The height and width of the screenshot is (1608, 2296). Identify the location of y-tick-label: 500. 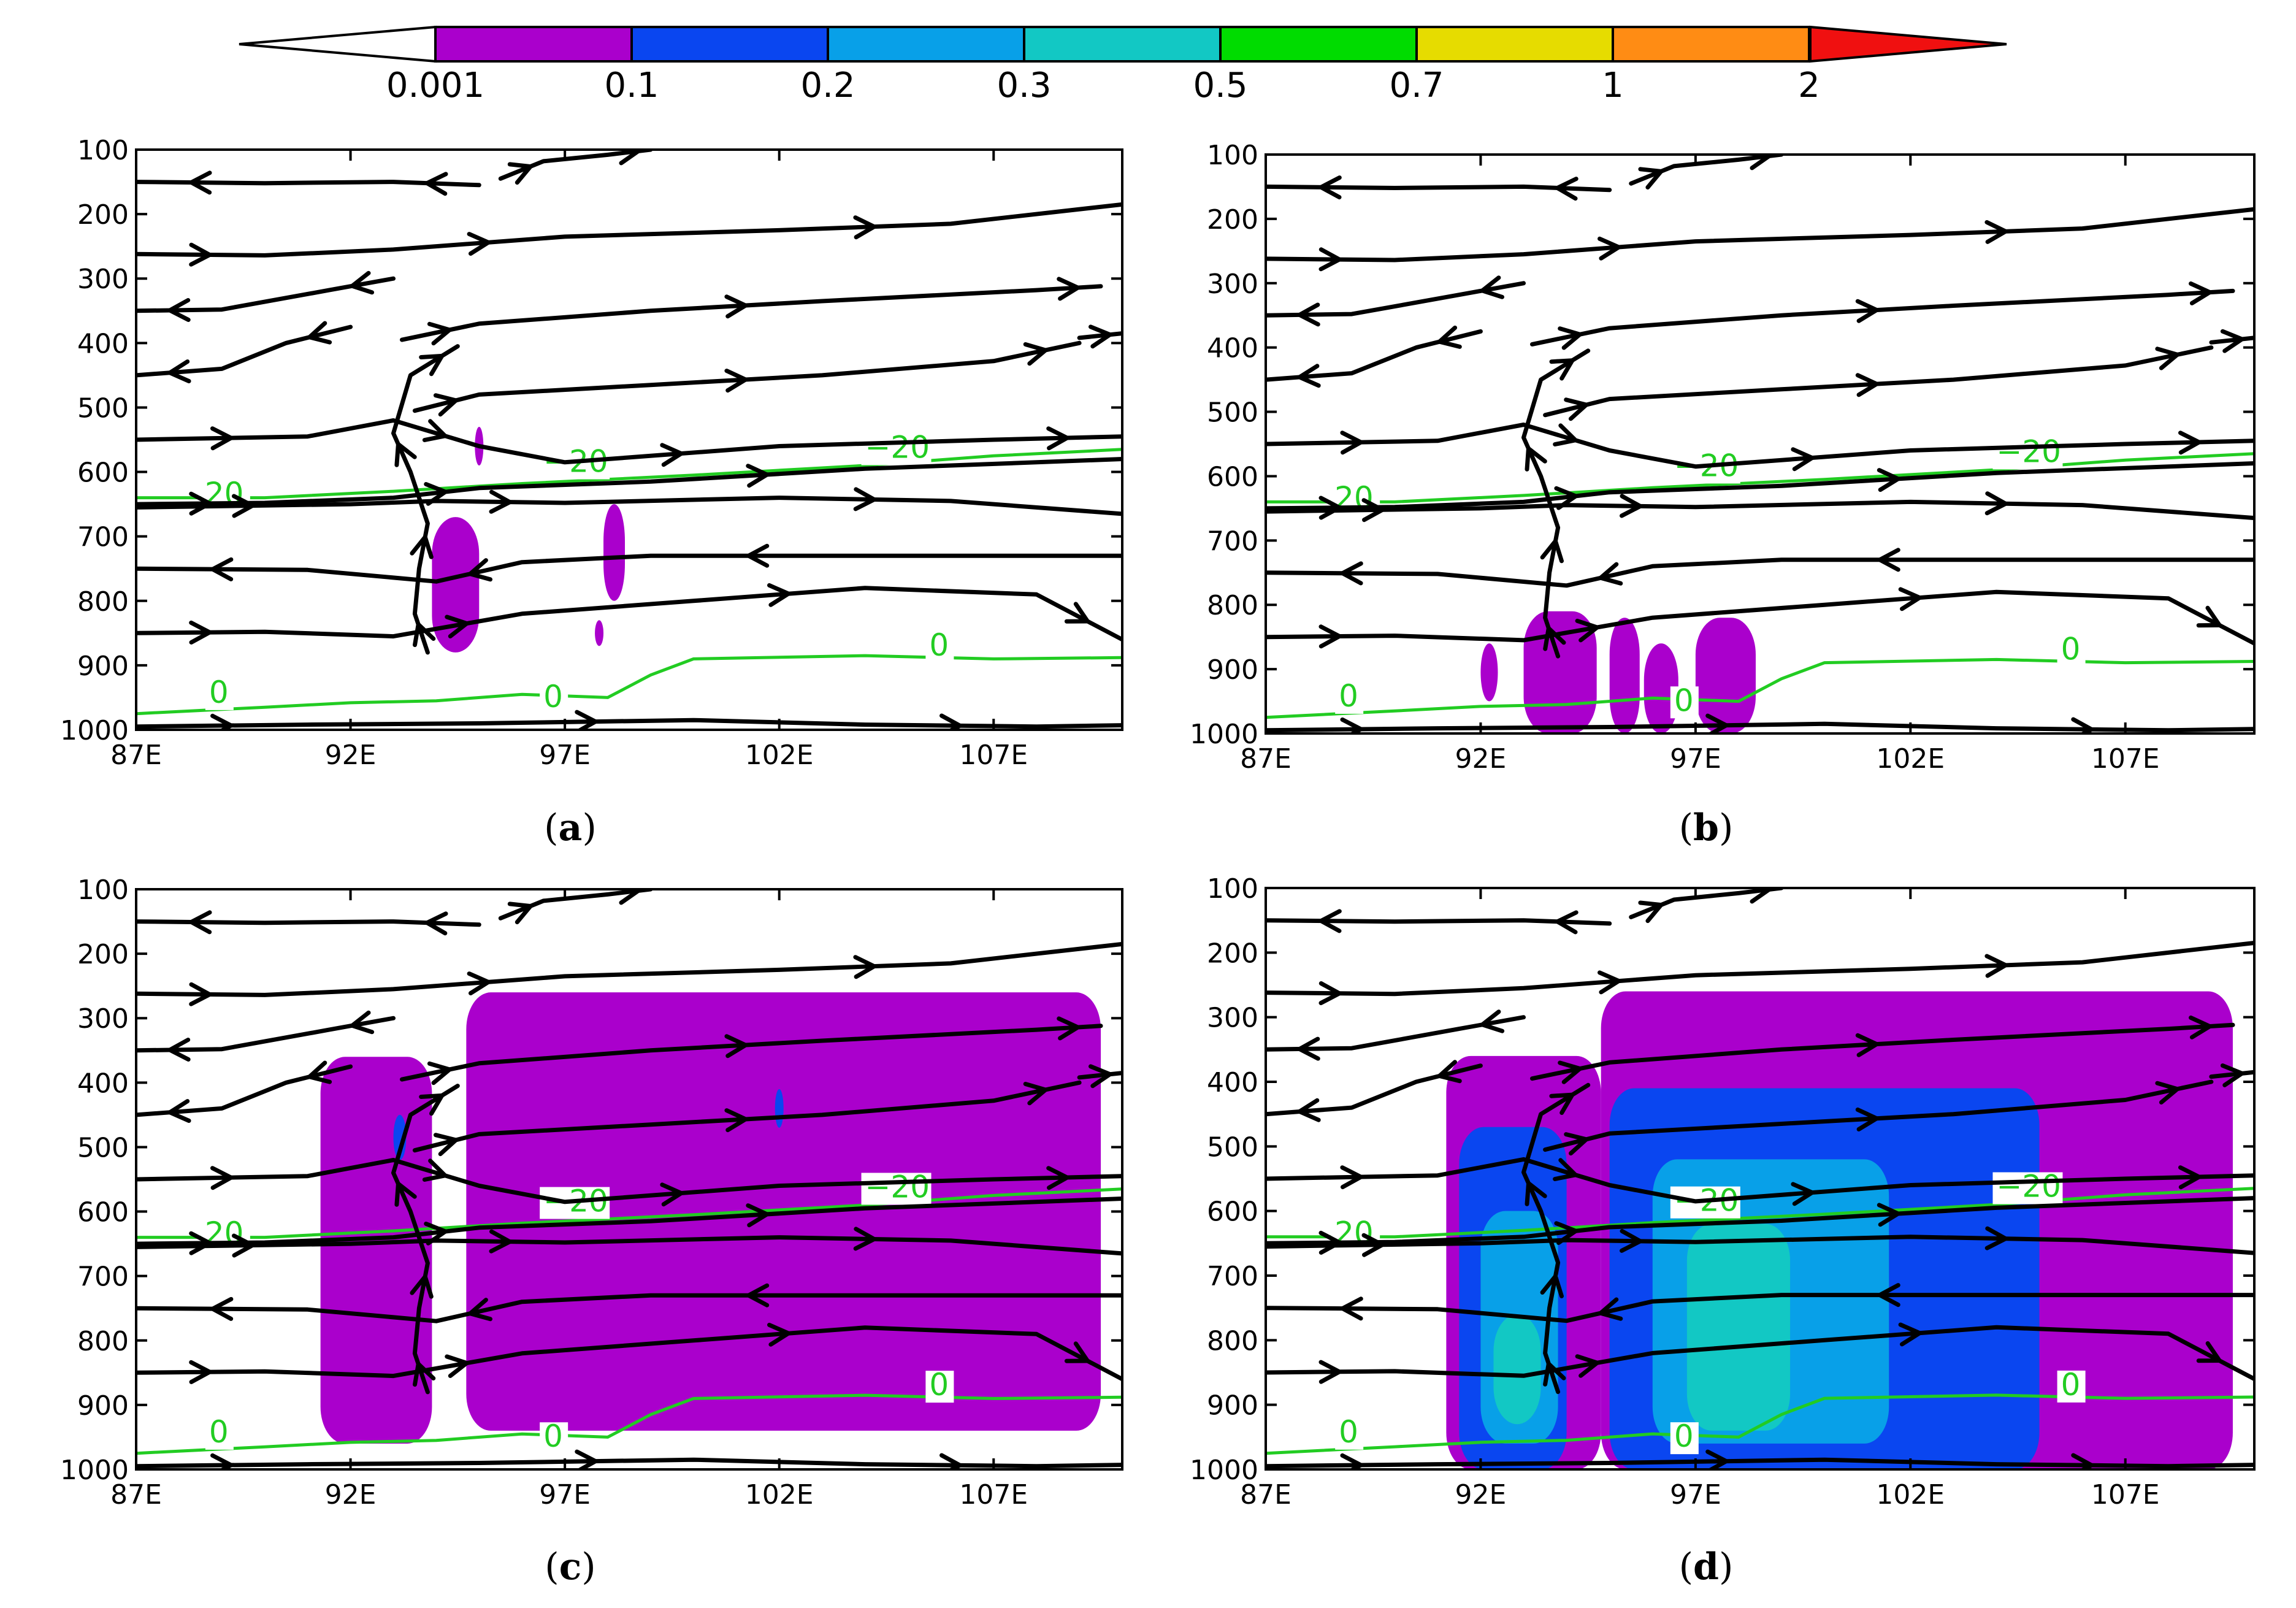
(103, 408).